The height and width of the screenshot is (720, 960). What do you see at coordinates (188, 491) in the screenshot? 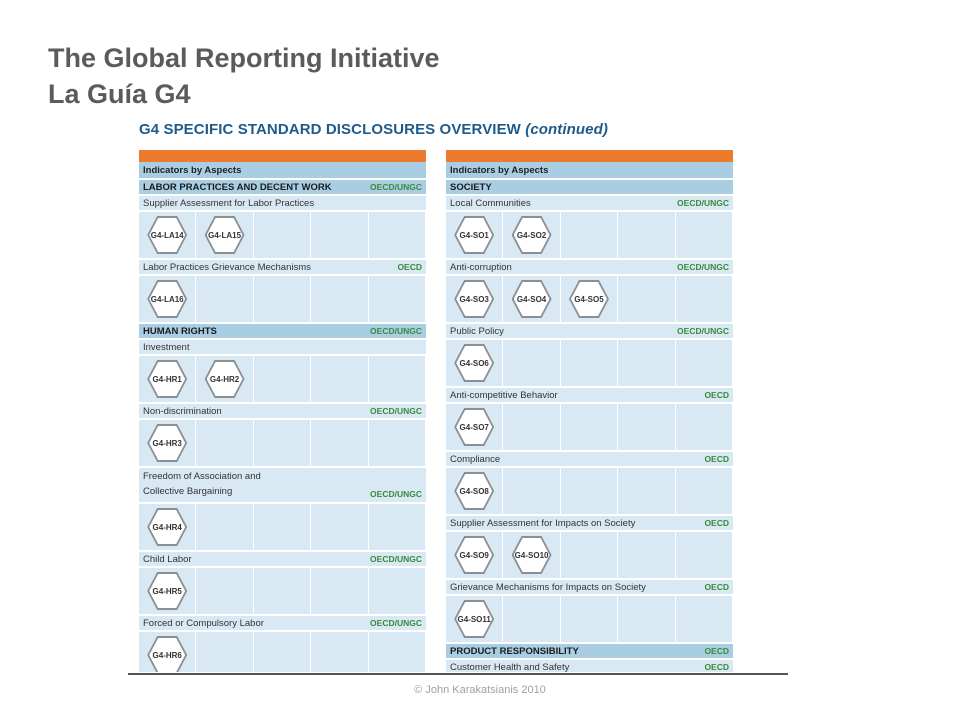
I see `aspect-label-line2: Collective Bargaining` at bounding box center [188, 491].